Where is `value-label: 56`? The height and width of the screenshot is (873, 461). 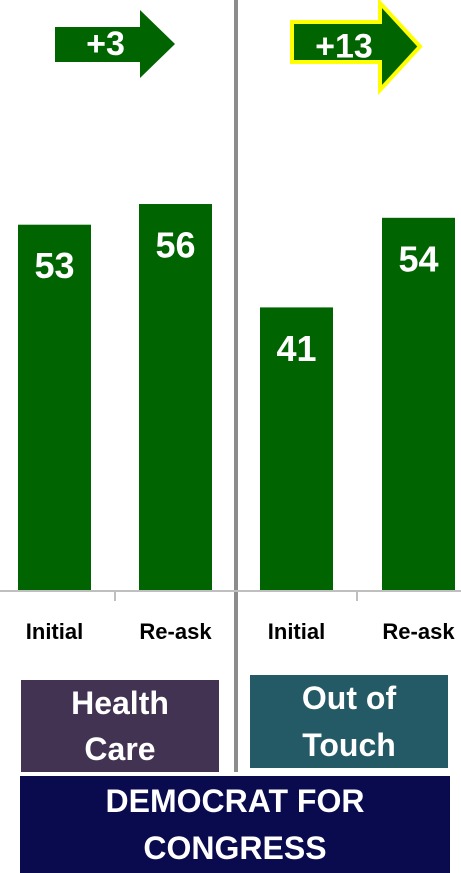 value-label: 56 is located at coordinates (175, 245).